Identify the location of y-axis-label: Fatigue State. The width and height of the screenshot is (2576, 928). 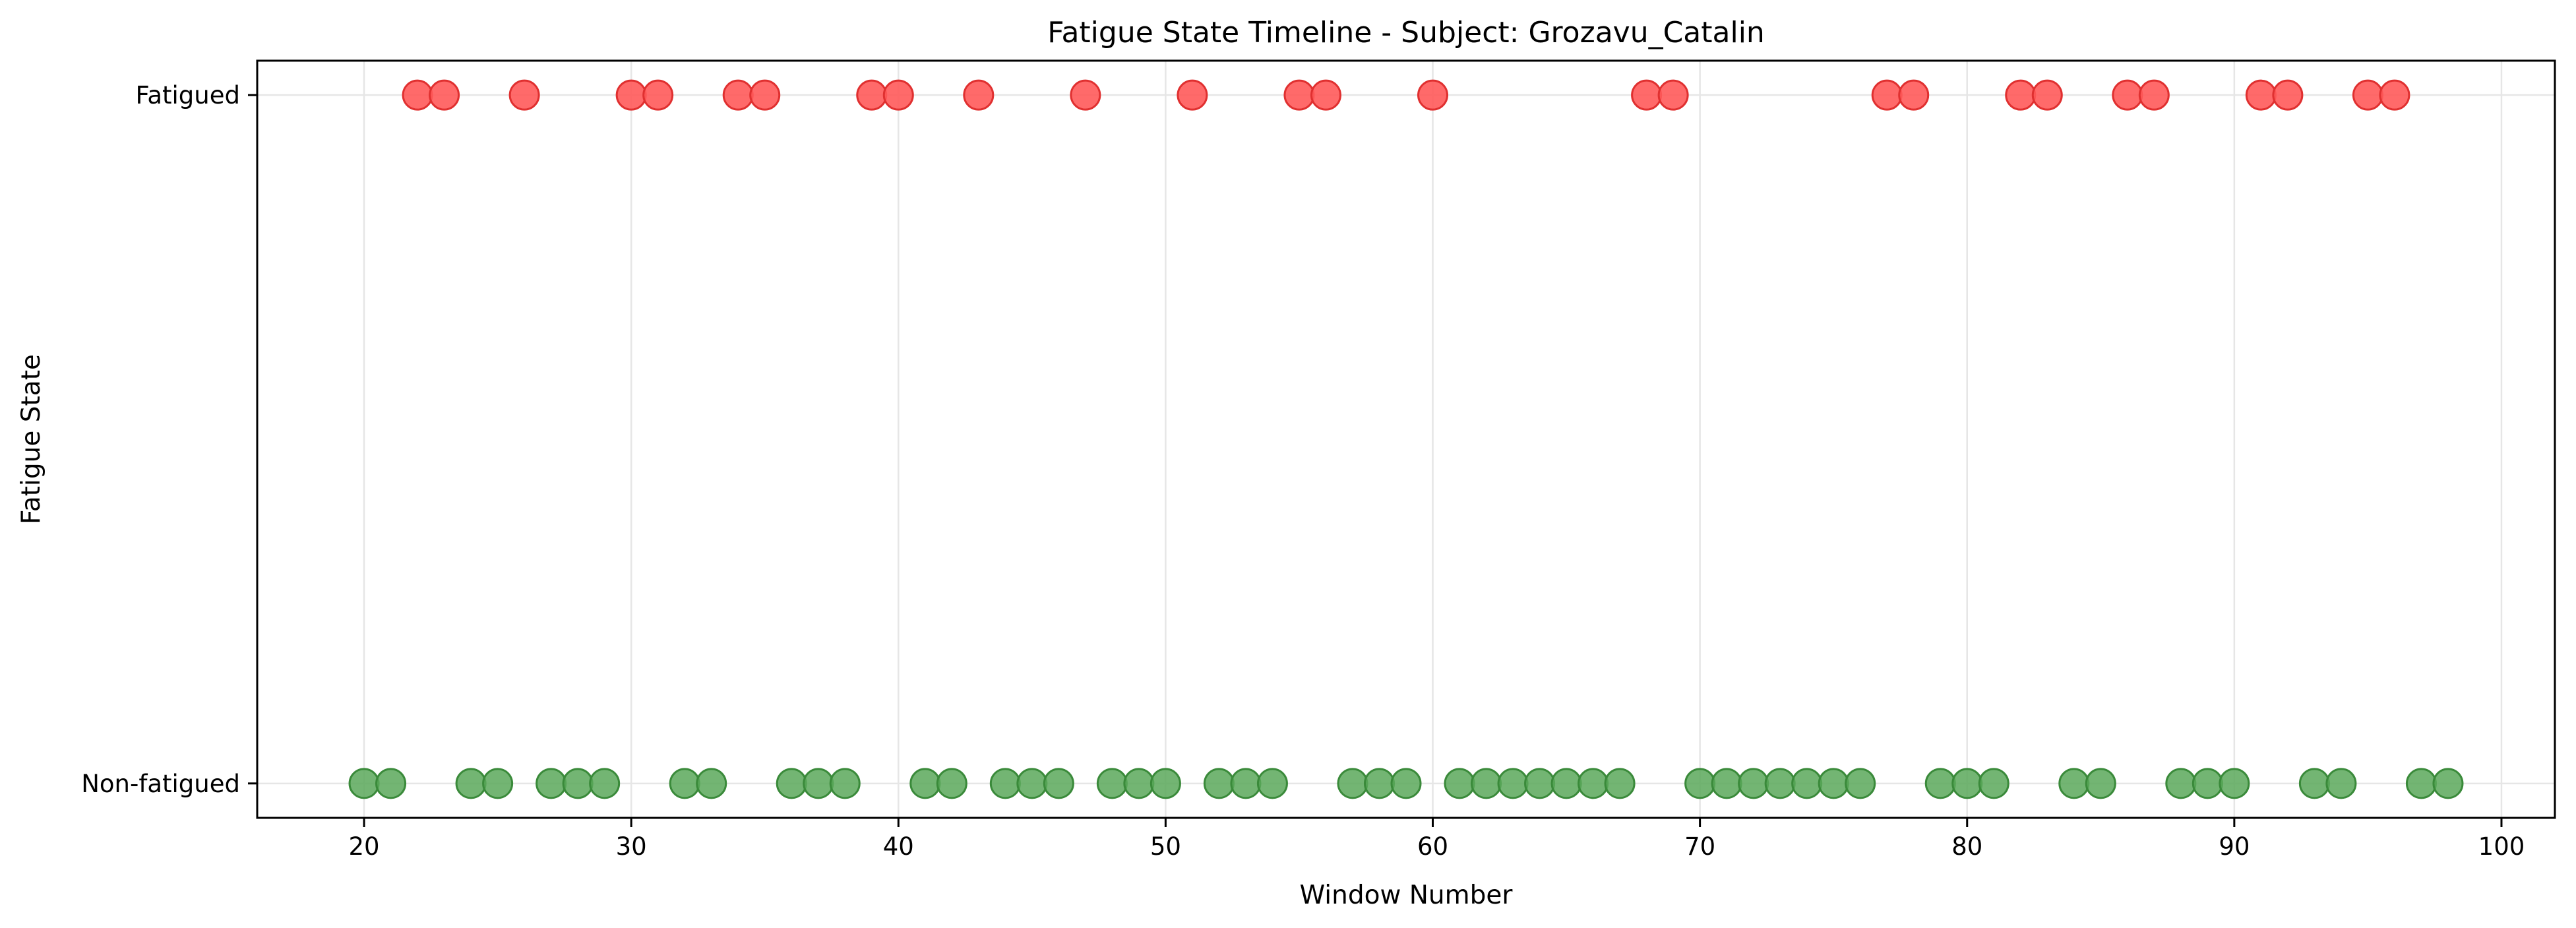
(31, 439).